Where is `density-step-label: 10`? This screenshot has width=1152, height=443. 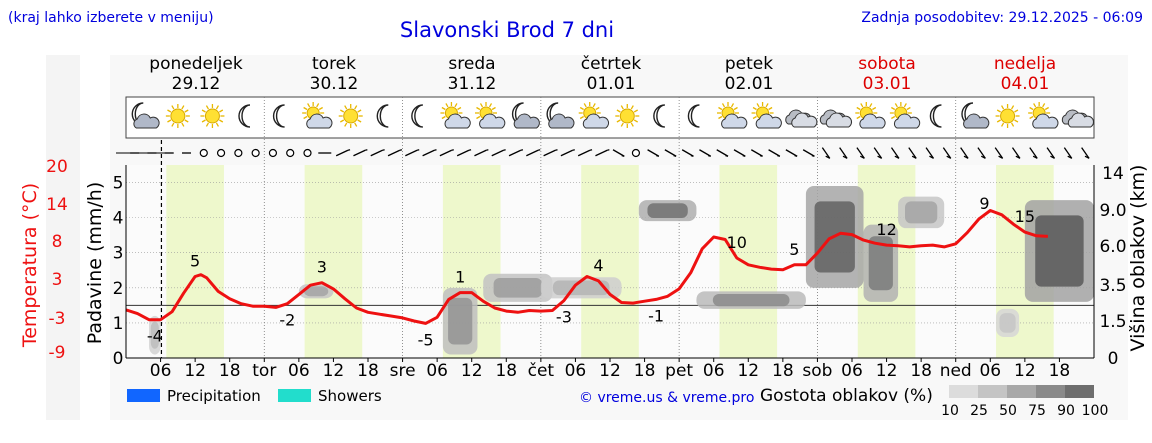 density-step-label: 10 is located at coordinates (950, 411).